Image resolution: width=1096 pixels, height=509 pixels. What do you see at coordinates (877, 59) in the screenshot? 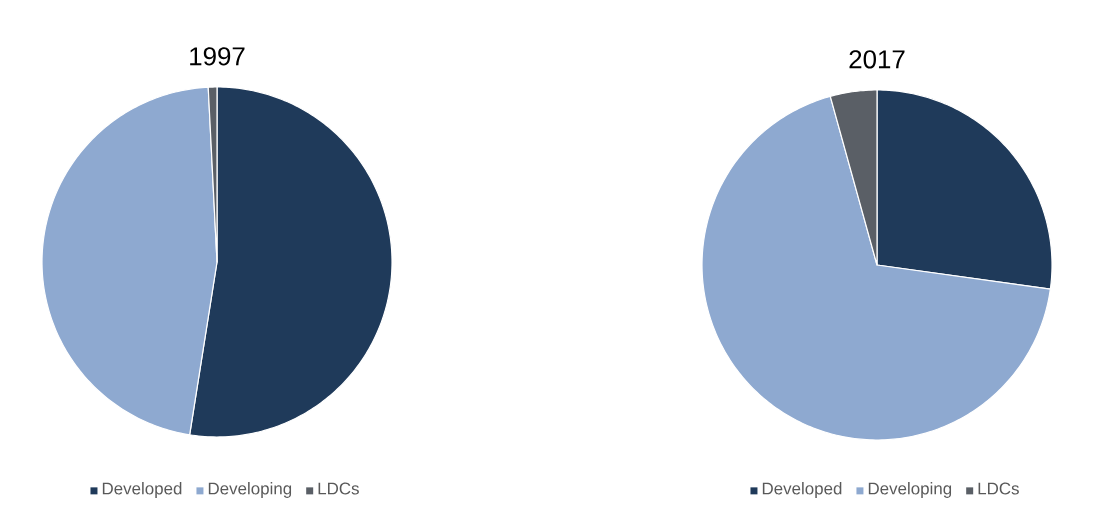
I see `chart-title: 2017` at bounding box center [877, 59].